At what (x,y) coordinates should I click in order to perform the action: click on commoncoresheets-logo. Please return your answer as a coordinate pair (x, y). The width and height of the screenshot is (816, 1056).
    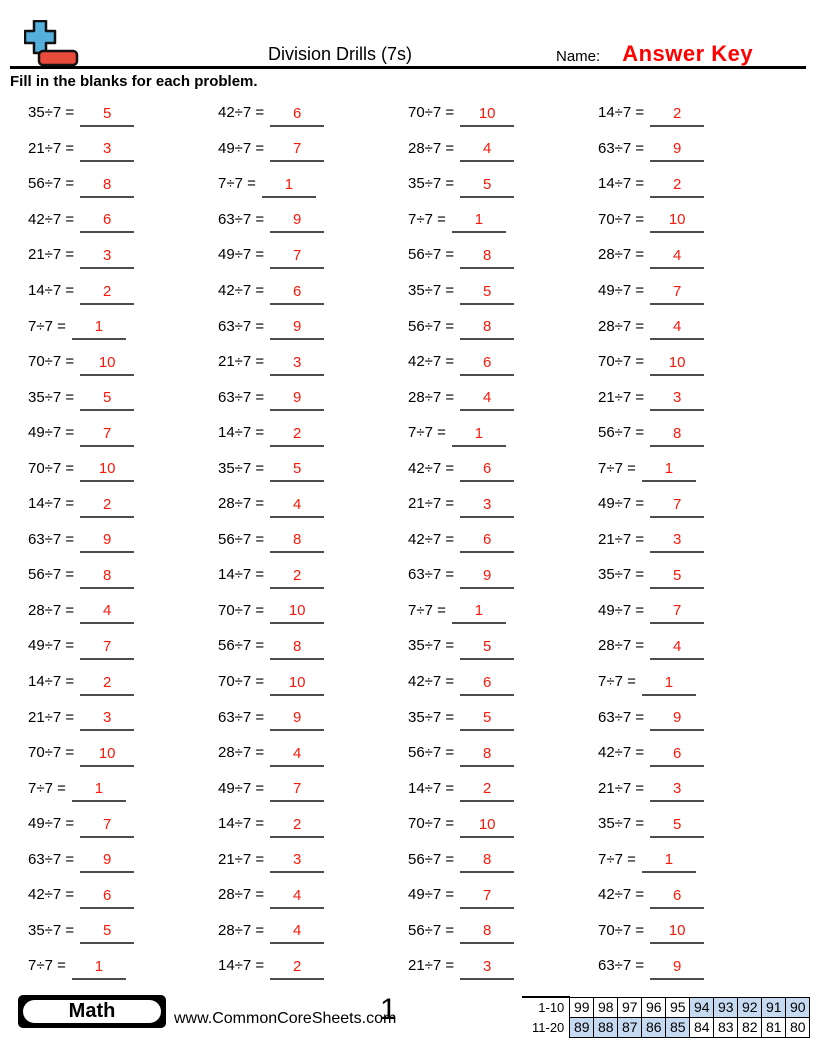
    Looking at the image, I should click on (51, 43).